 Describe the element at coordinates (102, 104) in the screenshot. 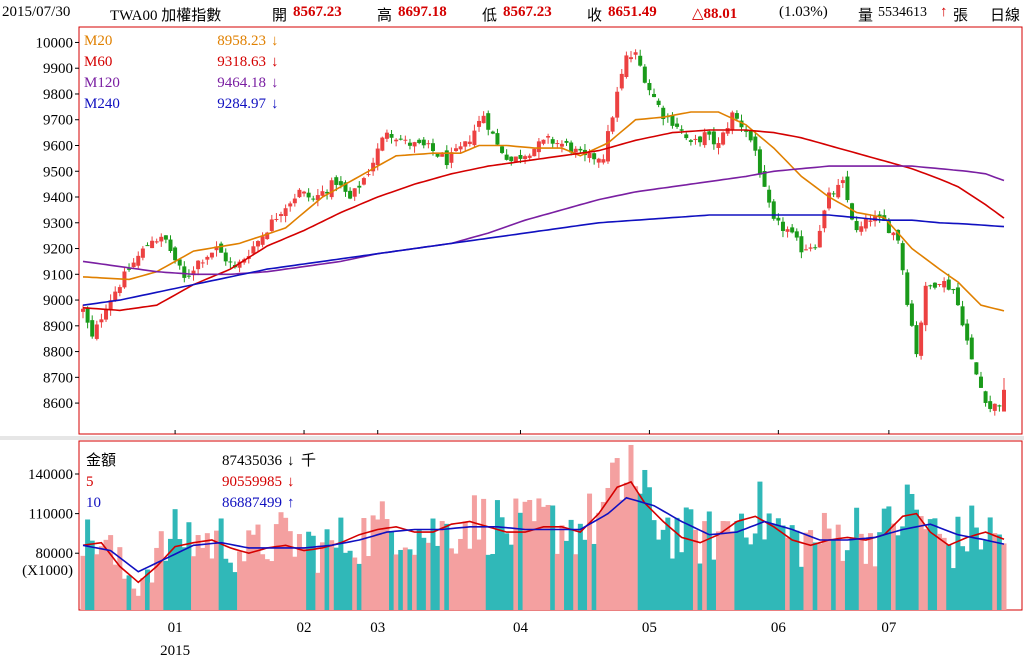

I see `legend-name-m240: M240` at that location.